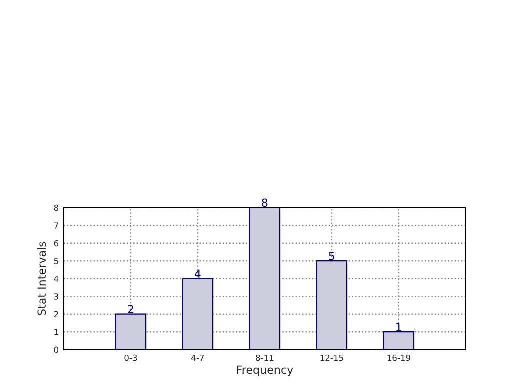  I want to click on y-tick-label: 8, so click(56, 208).